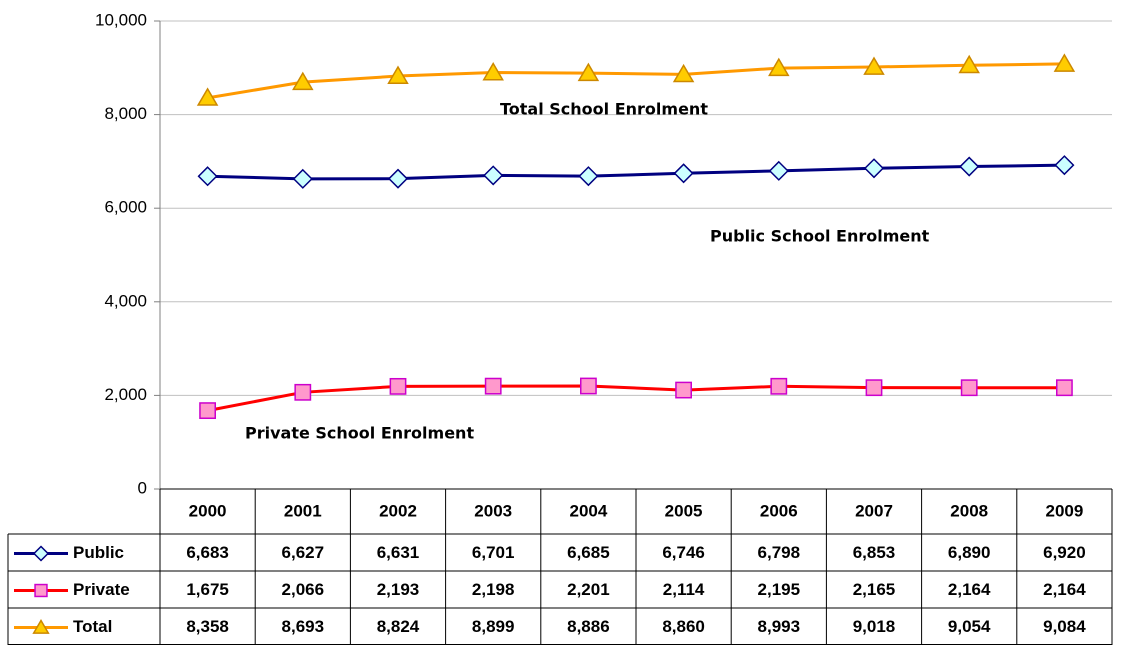 The image size is (1122, 645). Describe the element at coordinates (1064, 552) in the screenshot. I see `table-cell: 6,920` at that location.